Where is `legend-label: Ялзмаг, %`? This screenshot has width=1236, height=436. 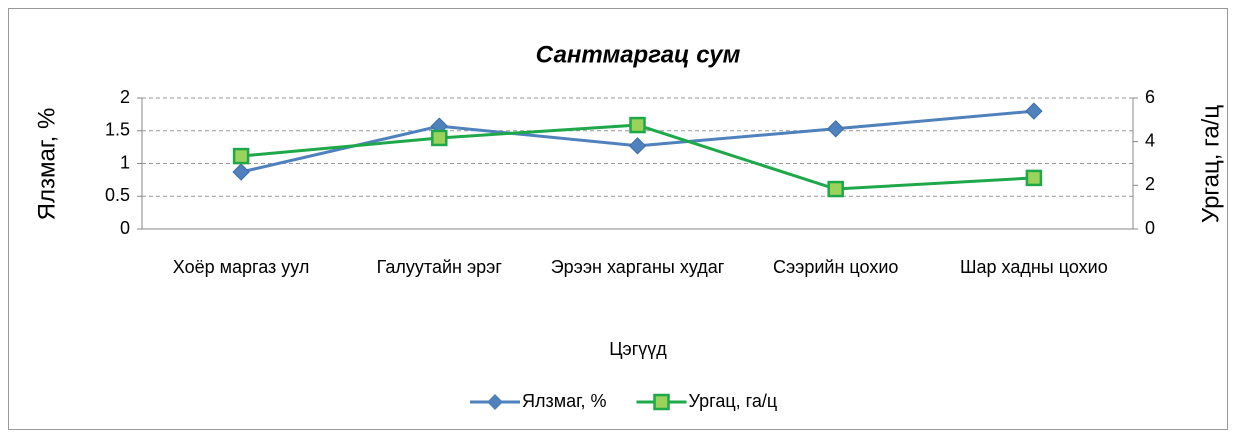 legend-label: Ялзмаг, % is located at coordinates (564, 401).